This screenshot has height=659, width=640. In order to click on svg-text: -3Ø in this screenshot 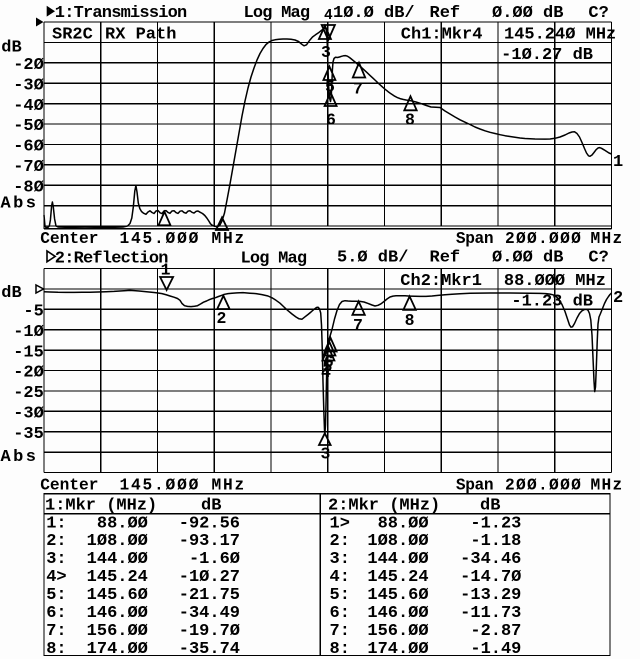, I will do `click(28, 414)`.